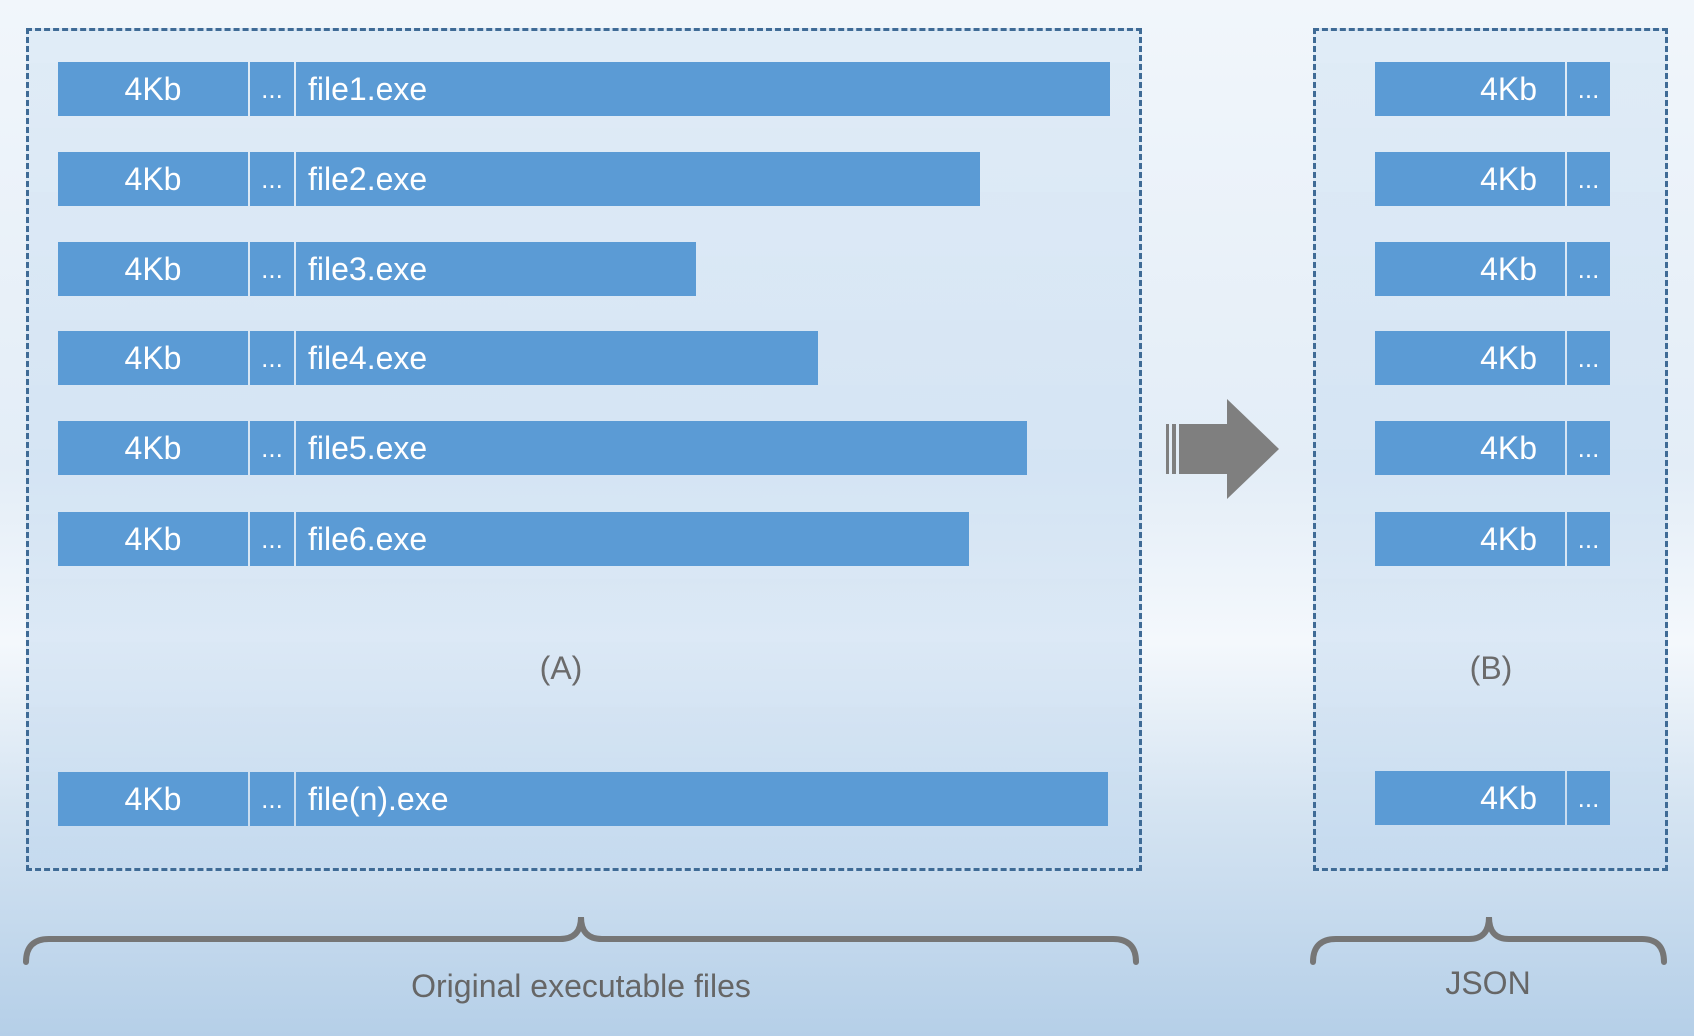 The width and height of the screenshot is (1694, 1036). What do you see at coordinates (1488, 940) in the screenshot?
I see `right-brace` at bounding box center [1488, 940].